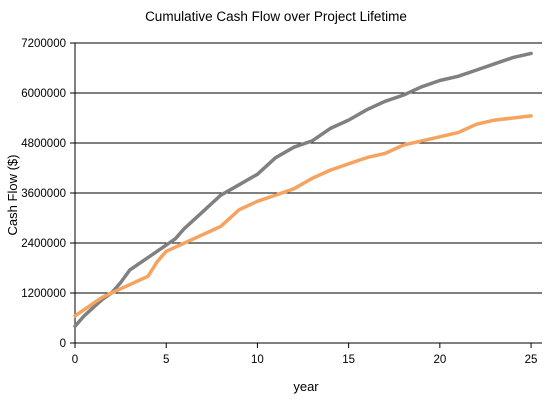 The width and height of the screenshot is (550, 403). Describe the element at coordinates (439, 360) in the screenshot. I see `x-tick-label: 20` at that location.